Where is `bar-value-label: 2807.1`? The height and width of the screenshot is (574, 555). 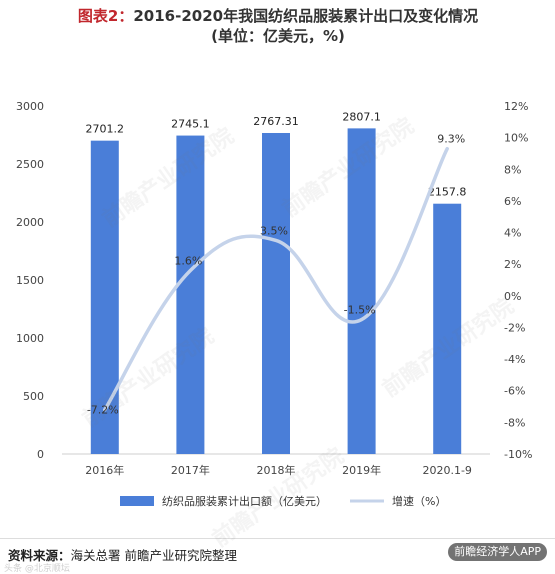 bar-value-label: 2807.1 is located at coordinates (361, 116).